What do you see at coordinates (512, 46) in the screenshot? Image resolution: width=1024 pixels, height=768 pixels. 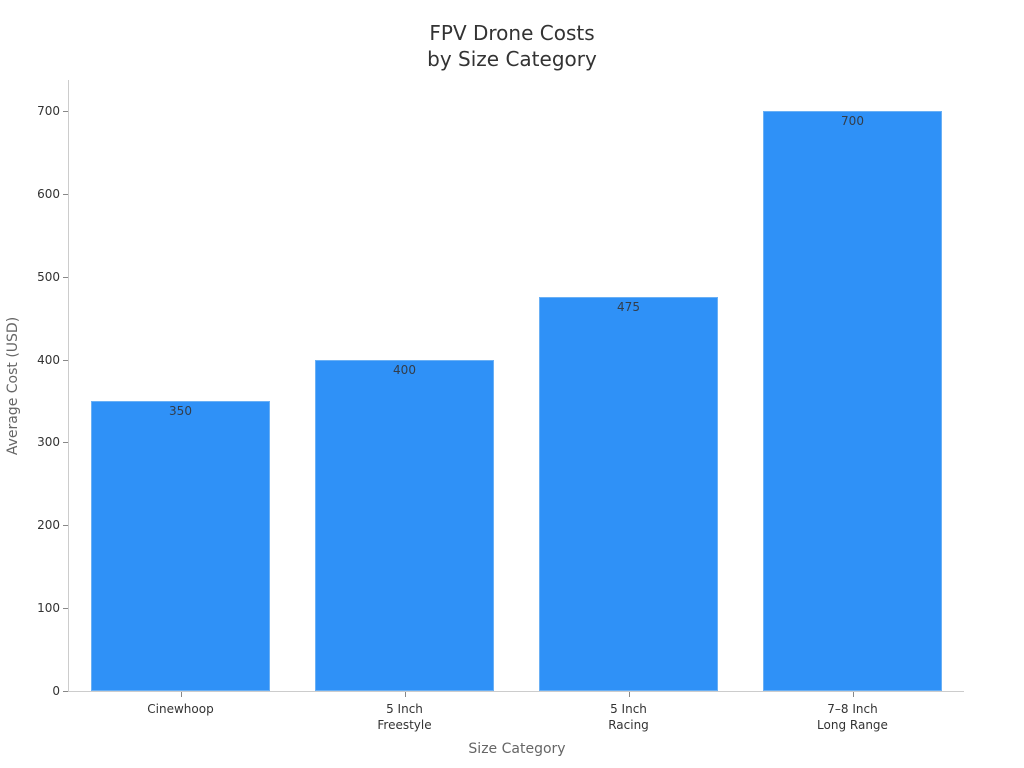 I see `chart-title: FPV Drone Costs by Size Category` at bounding box center [512, 46].